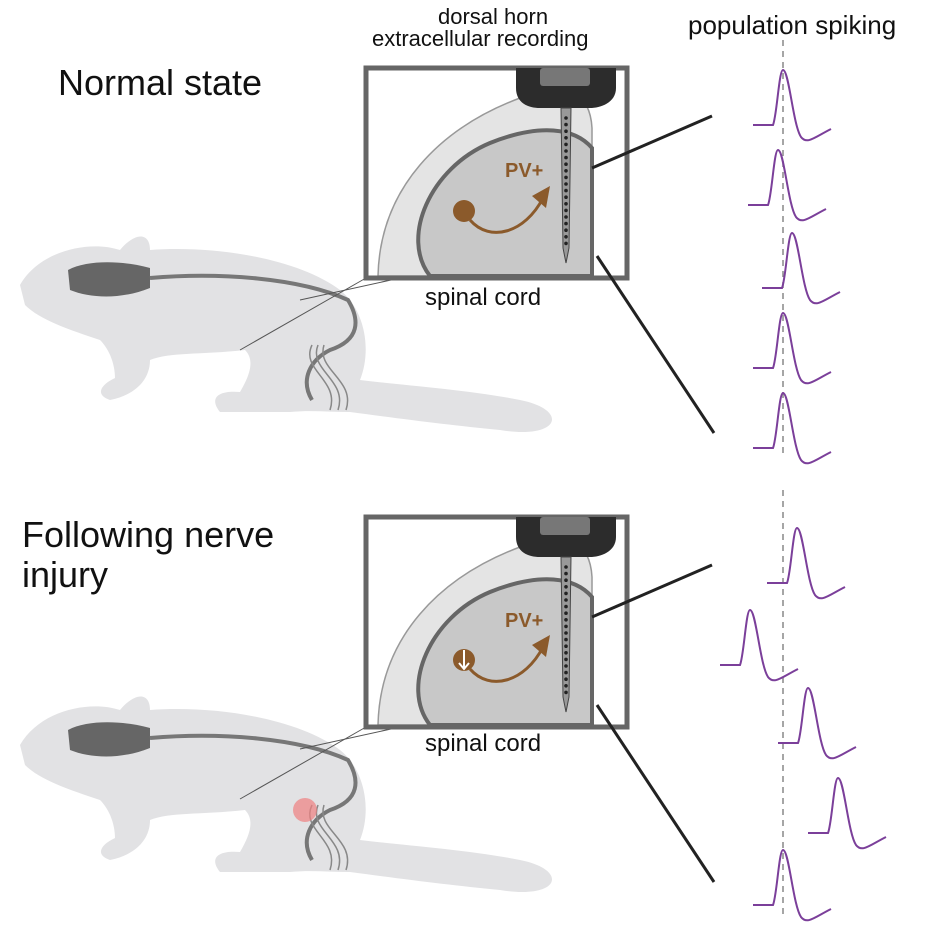 The image size is (940, 940). I want to click on injury-title-line2: injury, so click(65, 574).